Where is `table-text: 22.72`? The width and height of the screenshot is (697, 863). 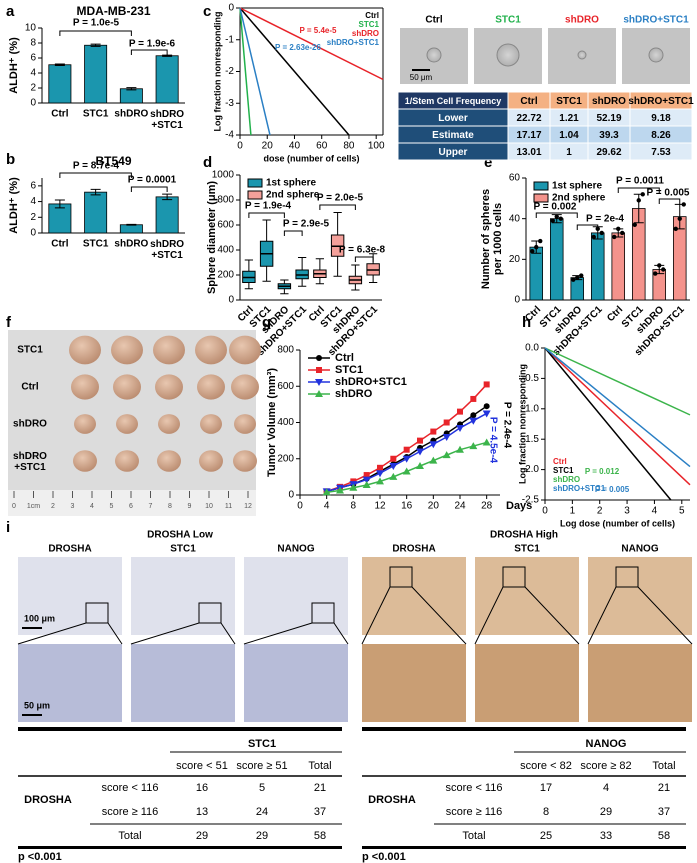 table-text: 22.72 is located at coordinates (528, 118).